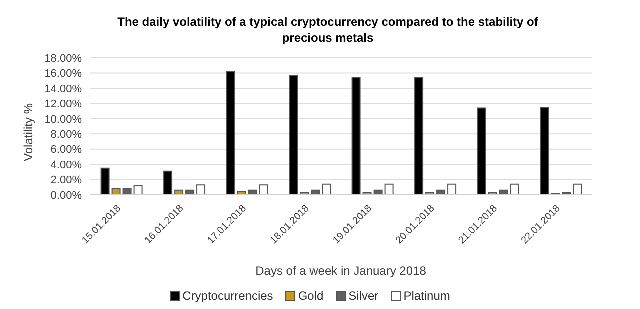 This screenshot has width=640, height=309. Describe the element at coordinates (66, 150) in the screenshot. I see `y-tick-label: 6.00%` at that location.